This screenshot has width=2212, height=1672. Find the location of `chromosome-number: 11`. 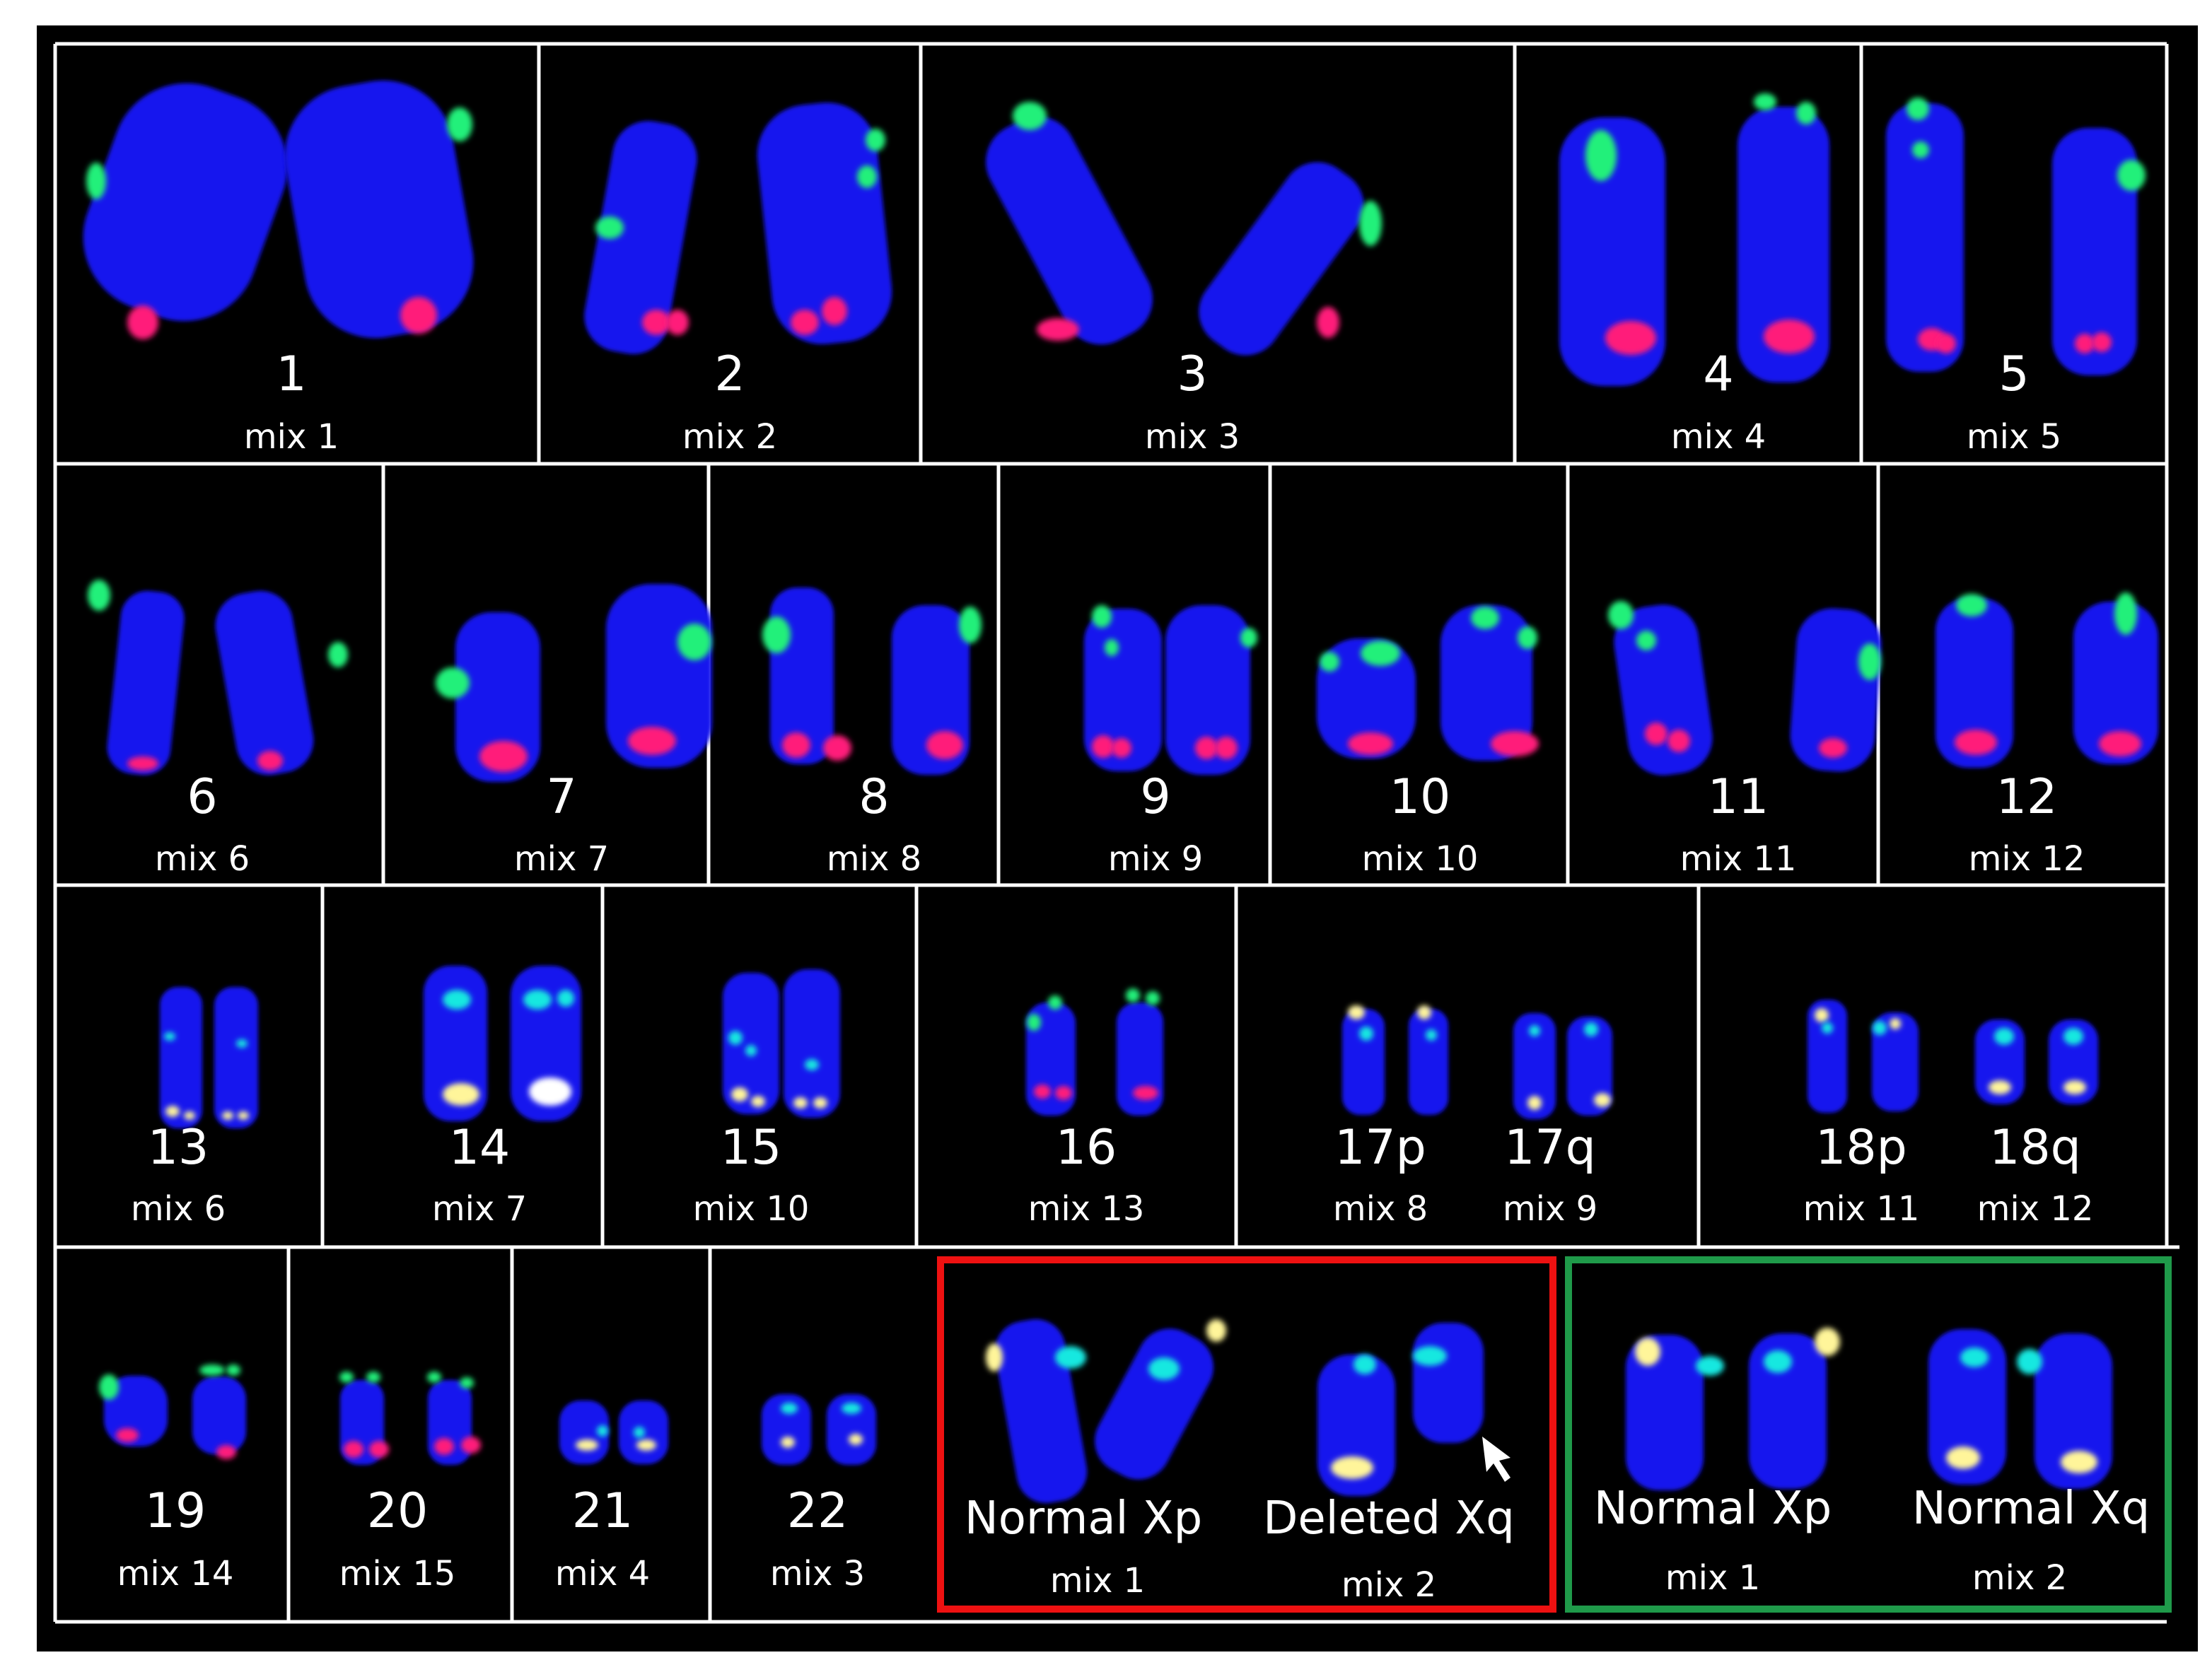

chromosome-number: 11 is located at coordinates (1738, 797).